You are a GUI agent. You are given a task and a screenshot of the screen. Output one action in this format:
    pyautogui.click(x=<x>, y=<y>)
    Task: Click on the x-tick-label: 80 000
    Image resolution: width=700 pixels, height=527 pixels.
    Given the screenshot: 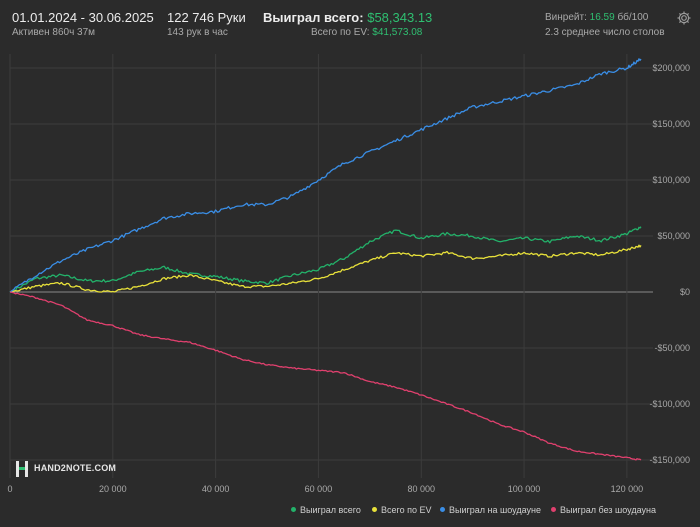 What is the action you would take?
    pyautogui.click(x=421, y=489)
    